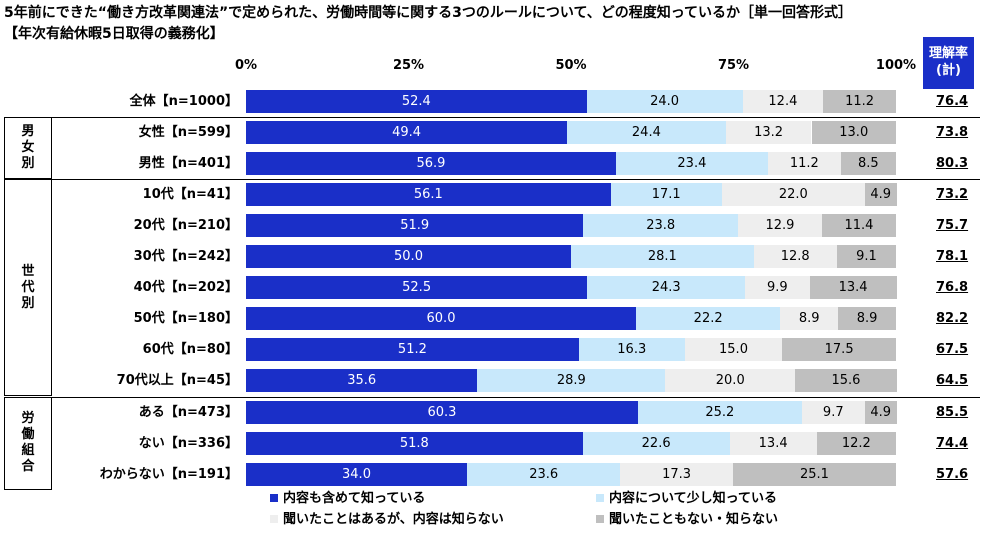 Image resolution: width=1000 pixels, height=535 pixels. What do you see at coordinates (846, 381) in the screenshot?
I see `data-label: 15.6` at bounding box center [846, 381].